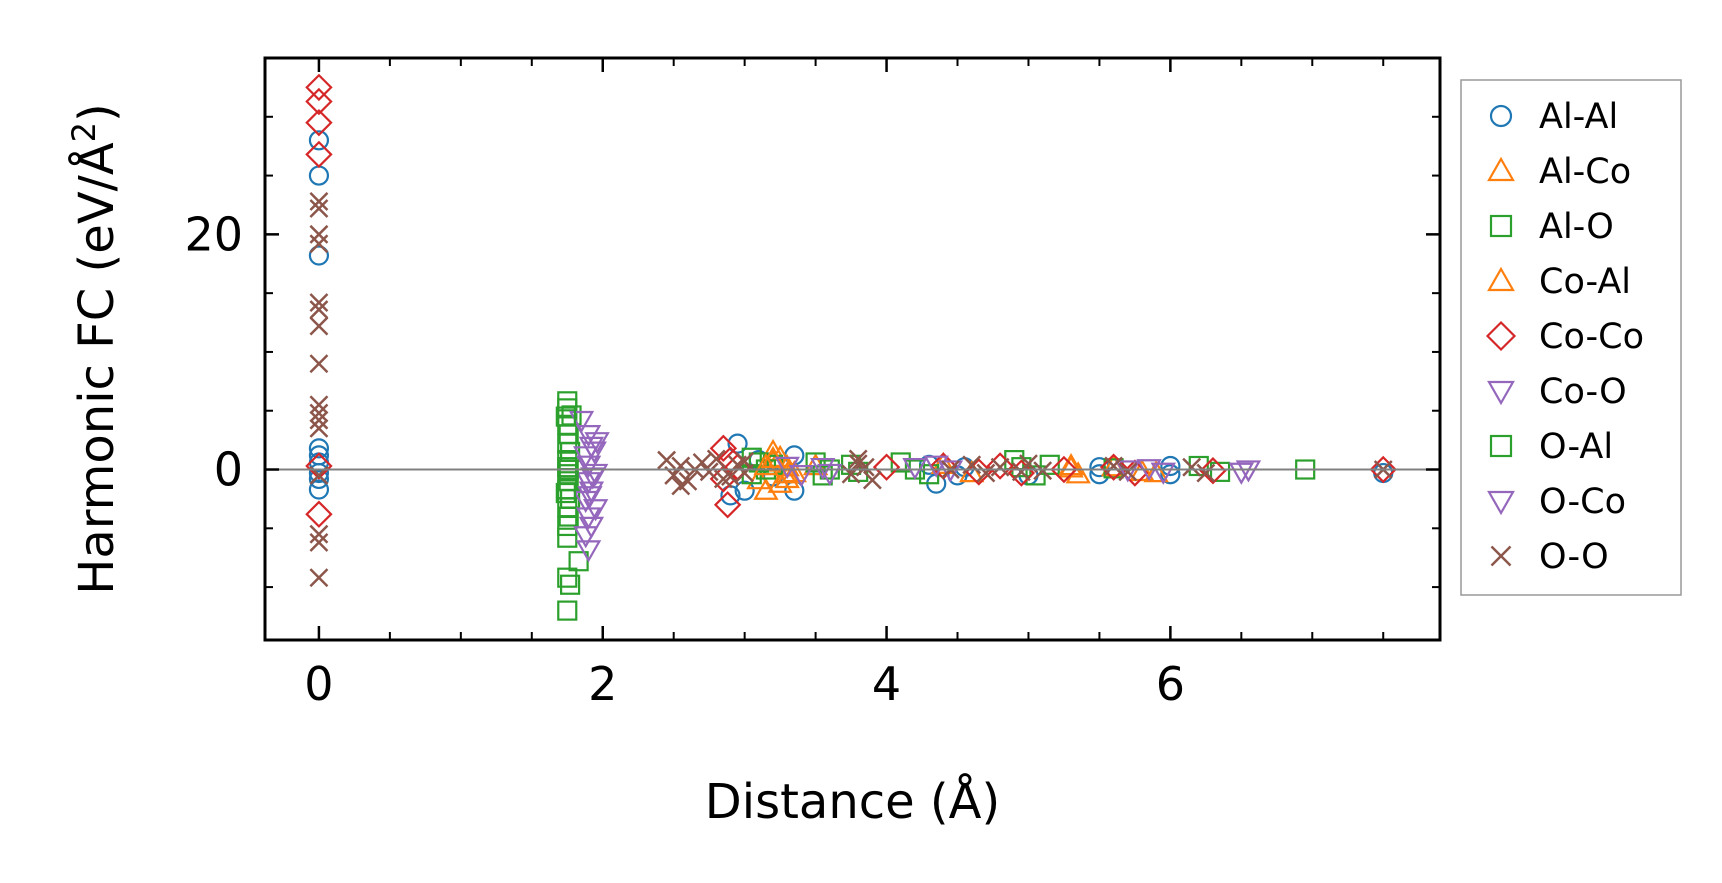 This screenshot has height=883, width=1722. I want to click on y-axis-title: Harmonic FC (eV/Å2), so click(95, 349).